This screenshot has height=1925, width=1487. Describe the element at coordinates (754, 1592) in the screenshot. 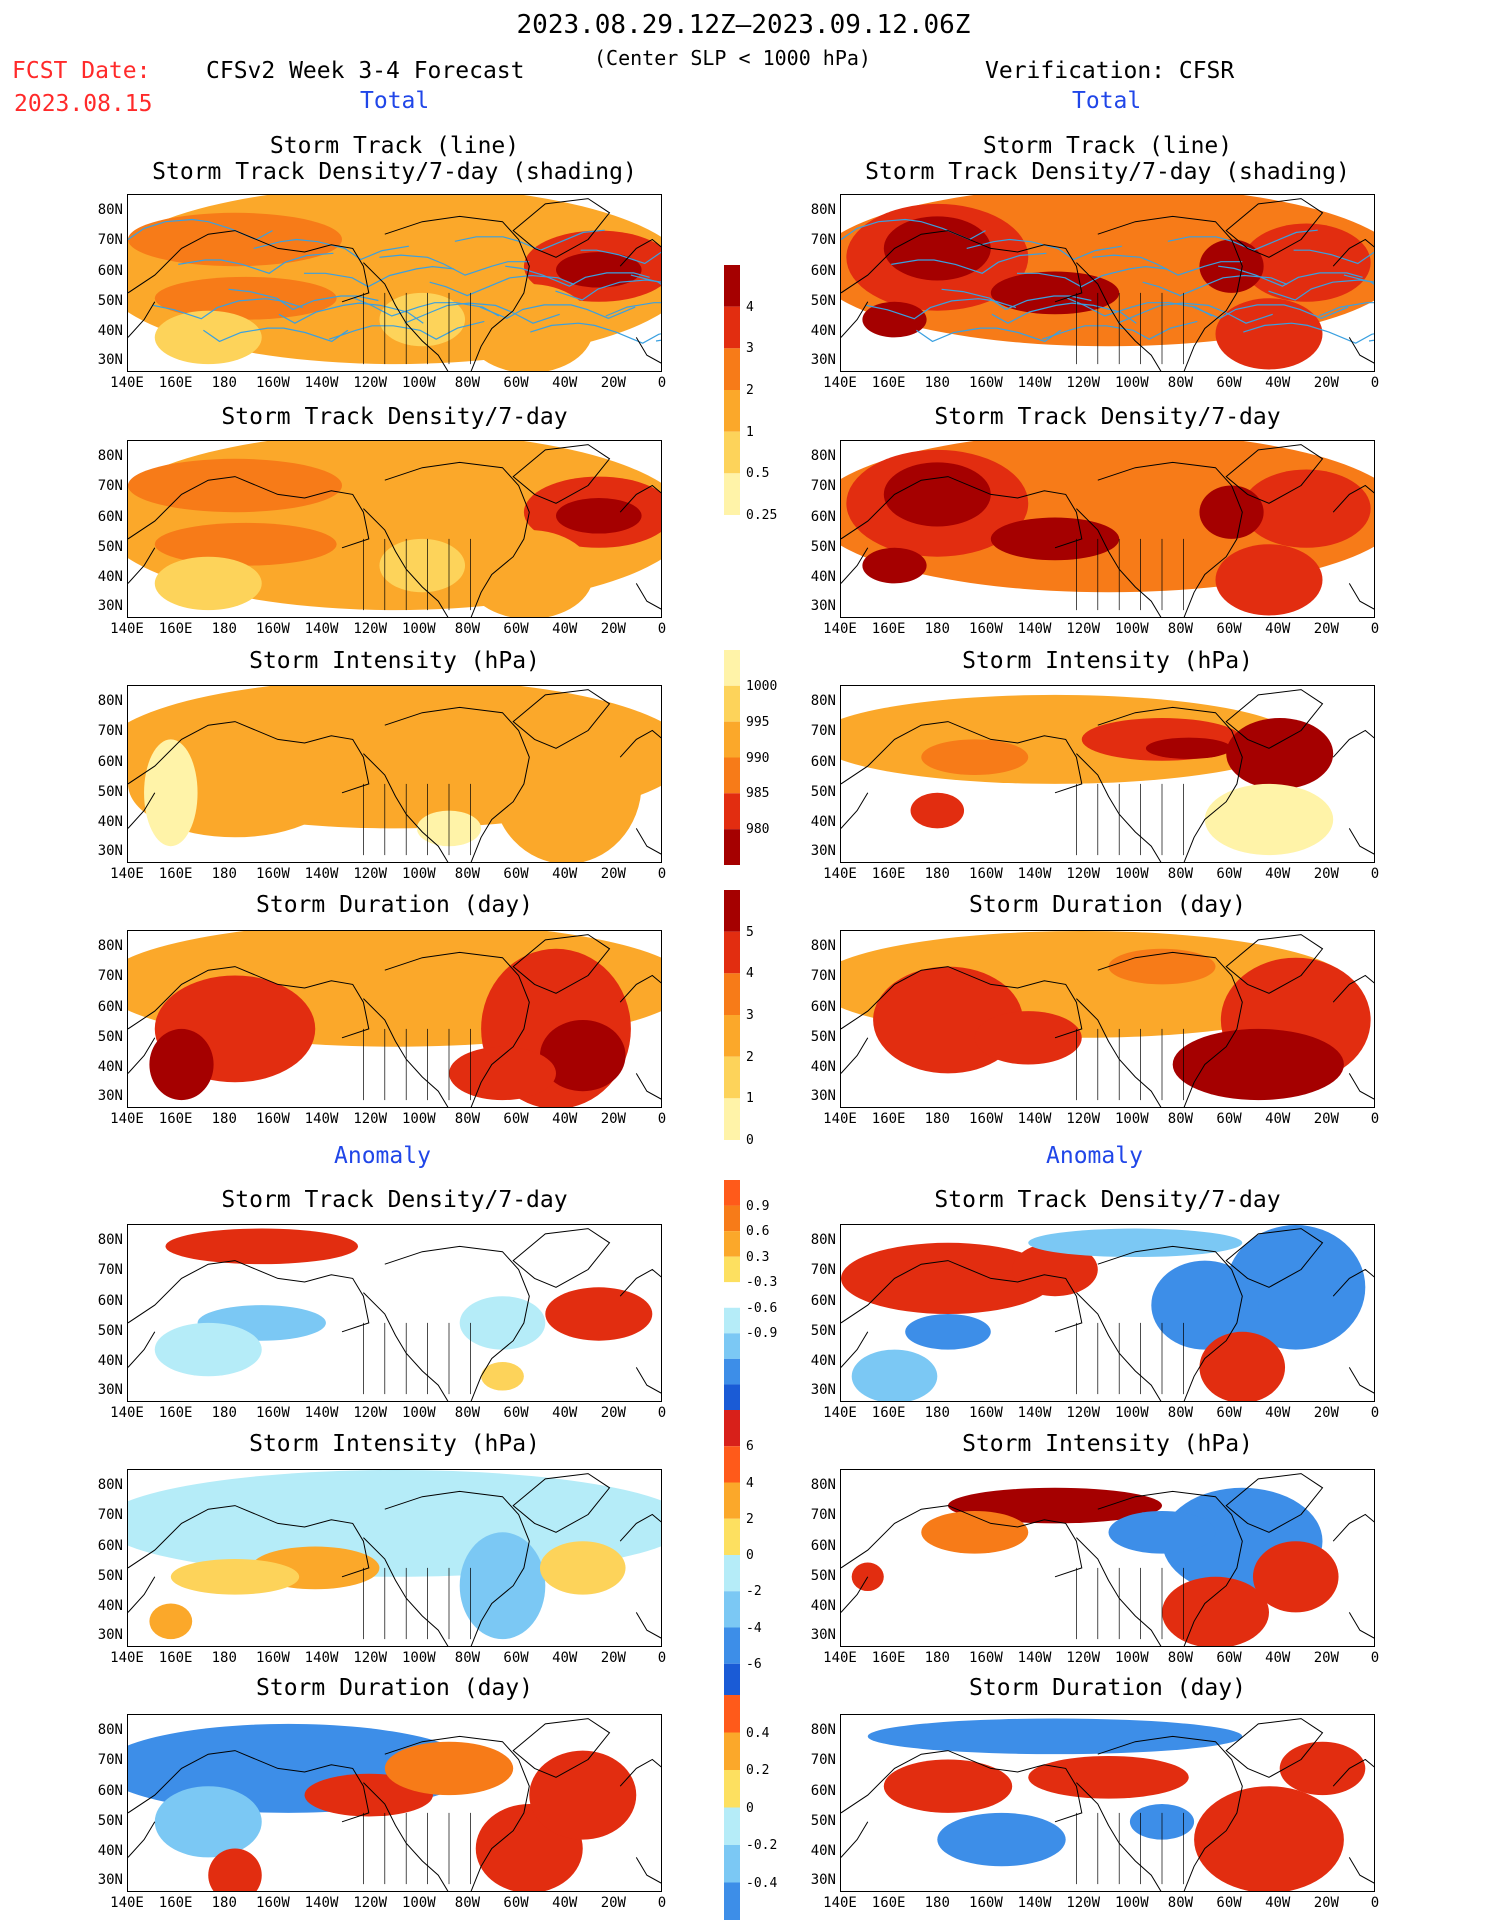

I see `colorbar-label: -2` at that location.